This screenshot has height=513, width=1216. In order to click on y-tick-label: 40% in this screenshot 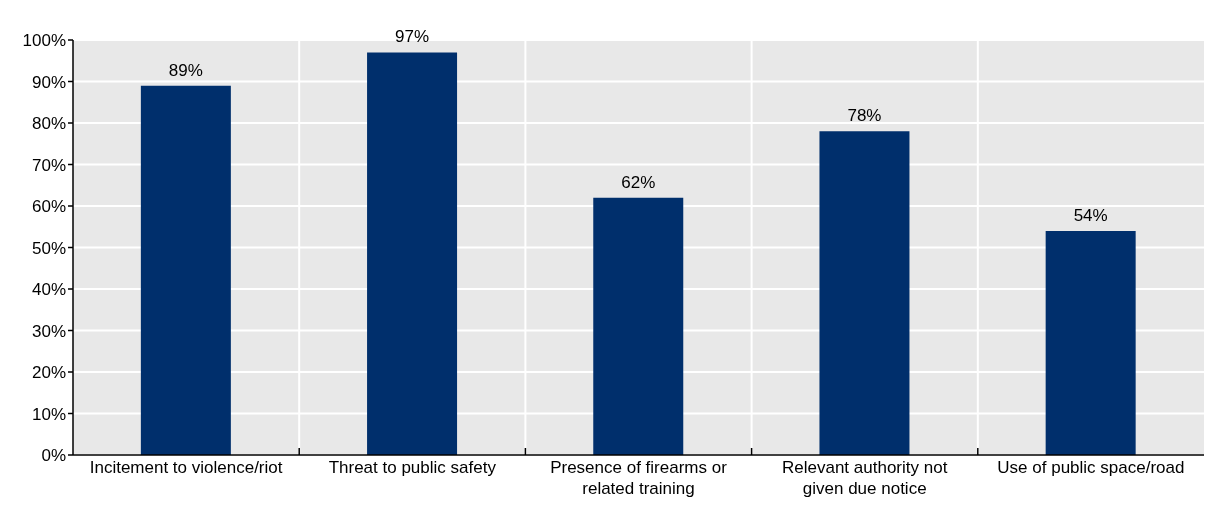, I will do `click(48, 290)`.